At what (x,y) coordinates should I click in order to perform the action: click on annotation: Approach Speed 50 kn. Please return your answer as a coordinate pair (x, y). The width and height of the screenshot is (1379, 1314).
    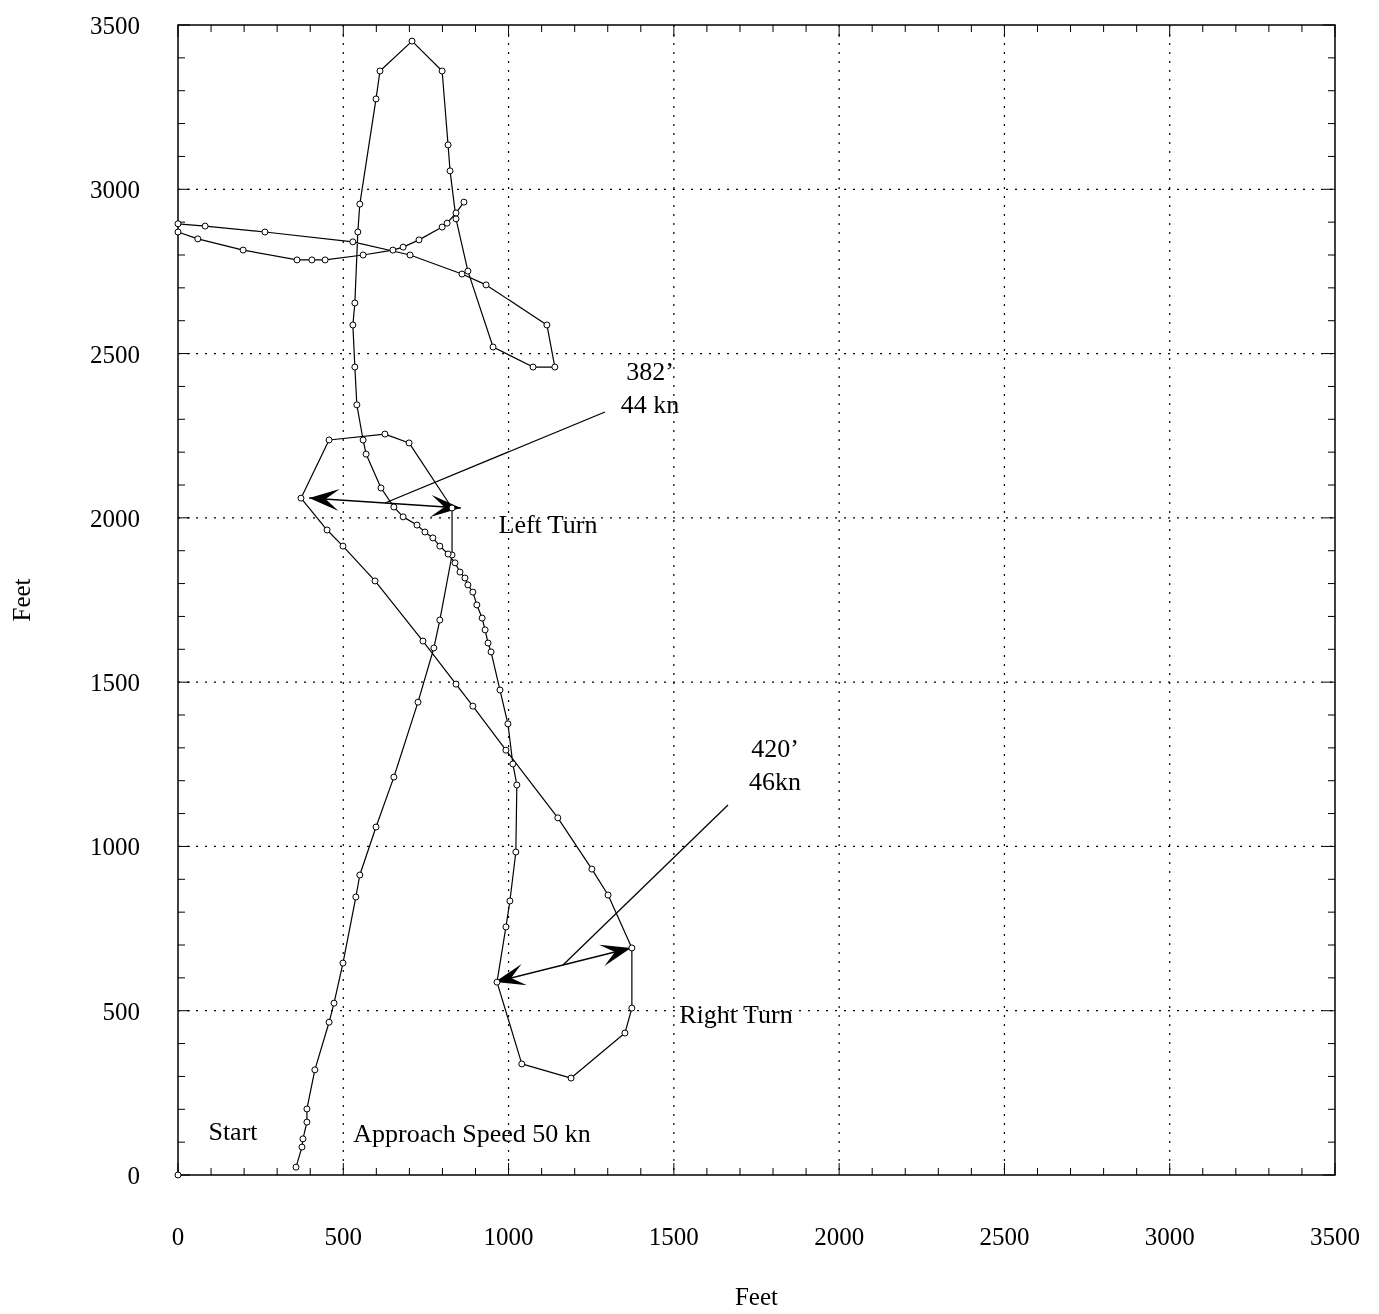
    Looking at the image, I should click on (472, 1133).